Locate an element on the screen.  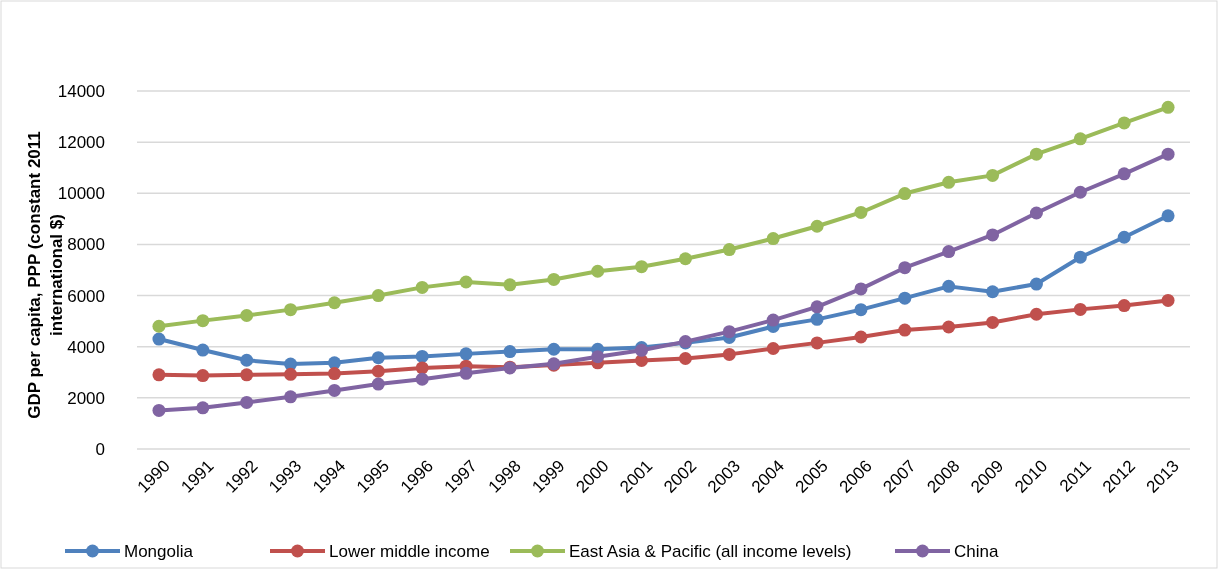
legend-label: Mongolia is located at coordinates (159, 551).